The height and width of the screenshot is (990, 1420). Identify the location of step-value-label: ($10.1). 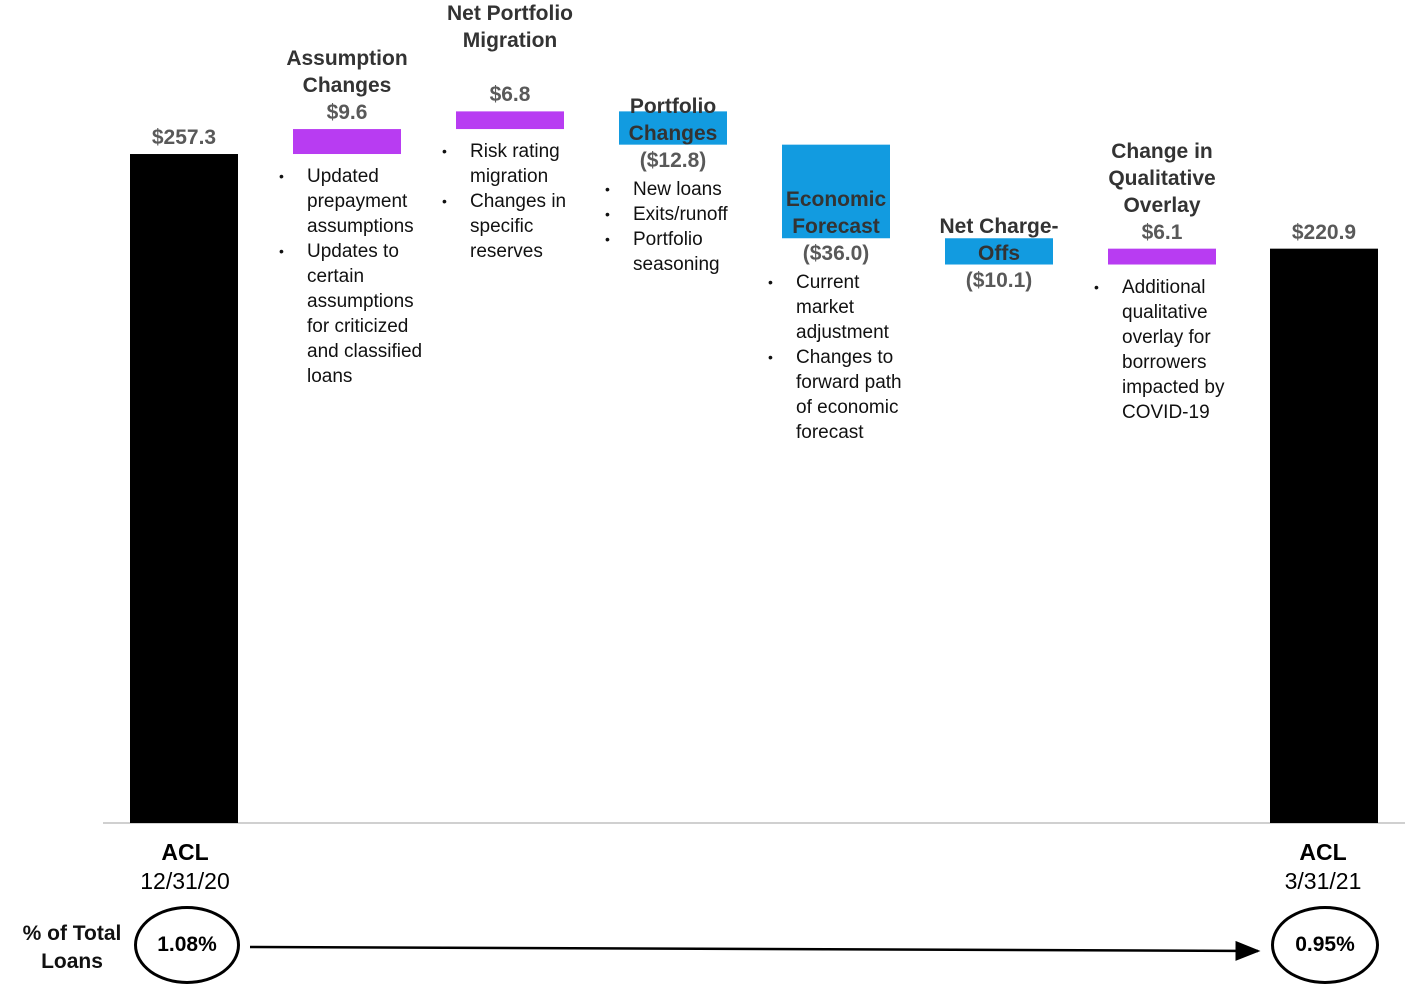
(999, 280).